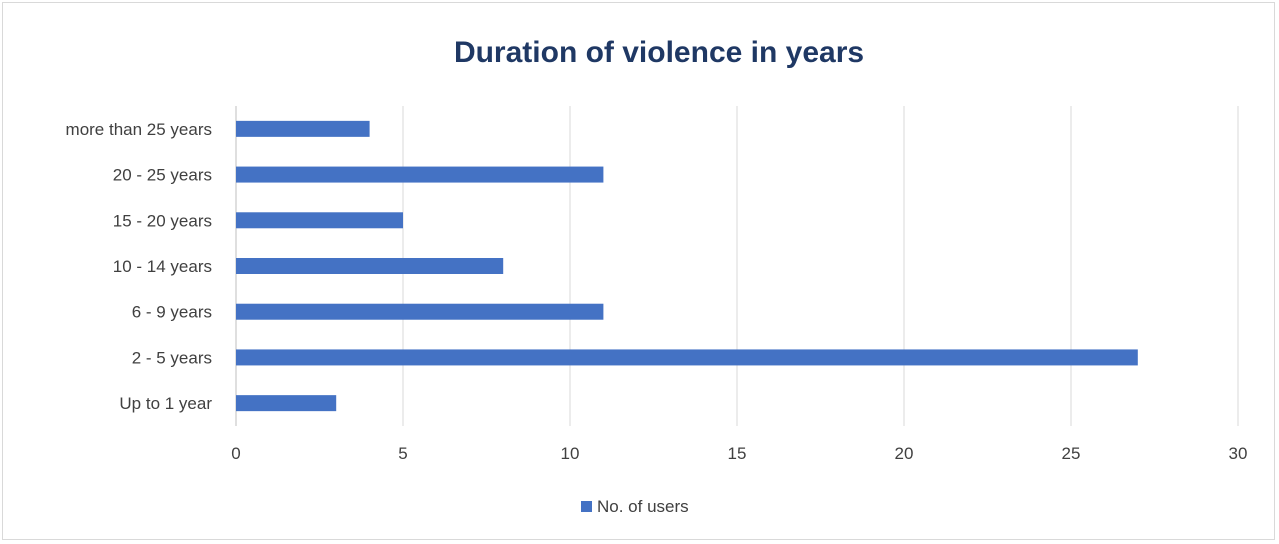  What do you see at coordinates (139, 129) in the screenshot?
I see `category-label: more than 25 years` at bounding box center [139, 129].